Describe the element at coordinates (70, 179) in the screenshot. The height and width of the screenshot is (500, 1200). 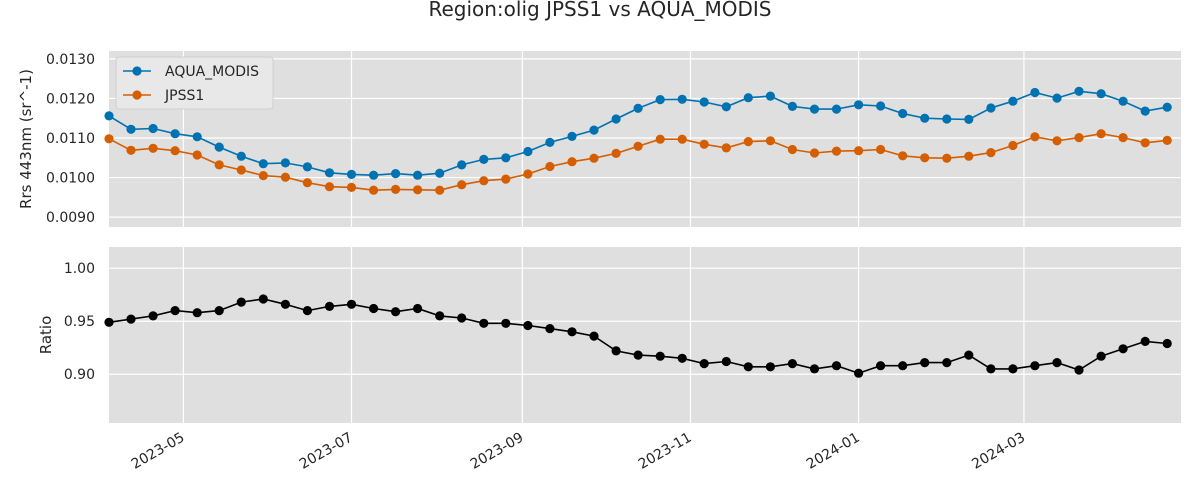
I see `top-y-tick-label: 0.0100` at that location.